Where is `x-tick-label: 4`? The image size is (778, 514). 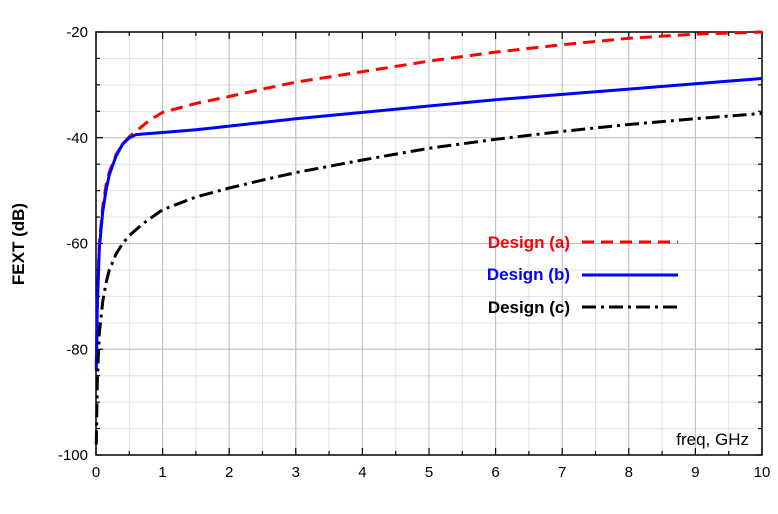 x-tick-label: 4 is located at coordinates (362, 472).